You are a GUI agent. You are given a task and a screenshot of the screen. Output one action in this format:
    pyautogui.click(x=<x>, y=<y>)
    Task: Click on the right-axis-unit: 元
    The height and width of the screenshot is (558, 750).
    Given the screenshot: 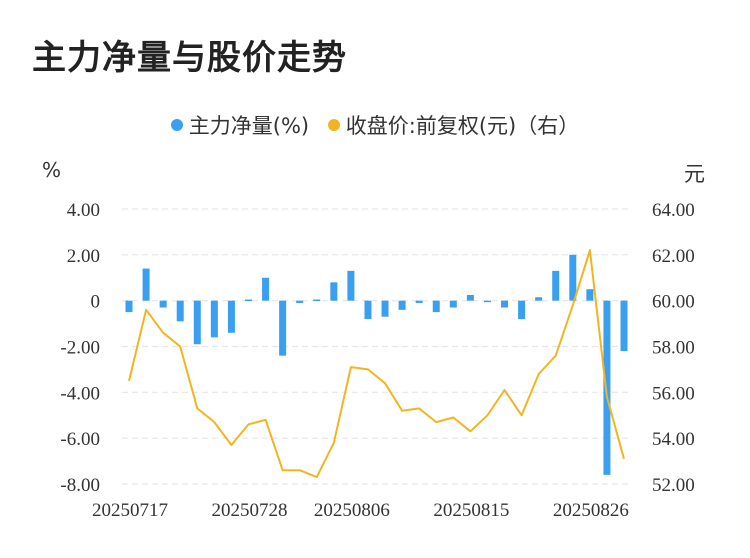 What is the action you would take?
    pyautogui.click(x=694, y=174)
    